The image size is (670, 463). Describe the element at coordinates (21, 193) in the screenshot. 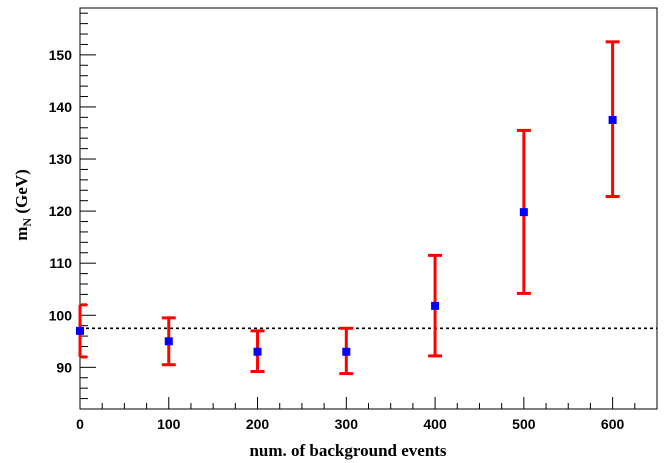

I see `y-axis-title-units: (GeV)` at that location.